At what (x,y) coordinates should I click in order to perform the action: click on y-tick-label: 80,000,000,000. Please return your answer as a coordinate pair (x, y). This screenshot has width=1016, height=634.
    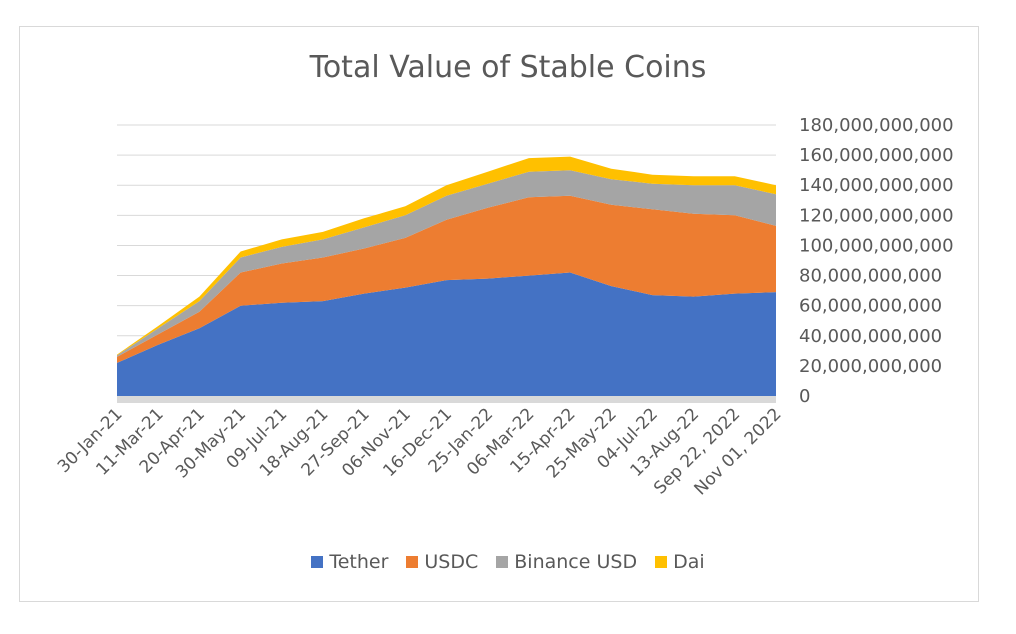
    Looking at the image, I should click on (870, 276).